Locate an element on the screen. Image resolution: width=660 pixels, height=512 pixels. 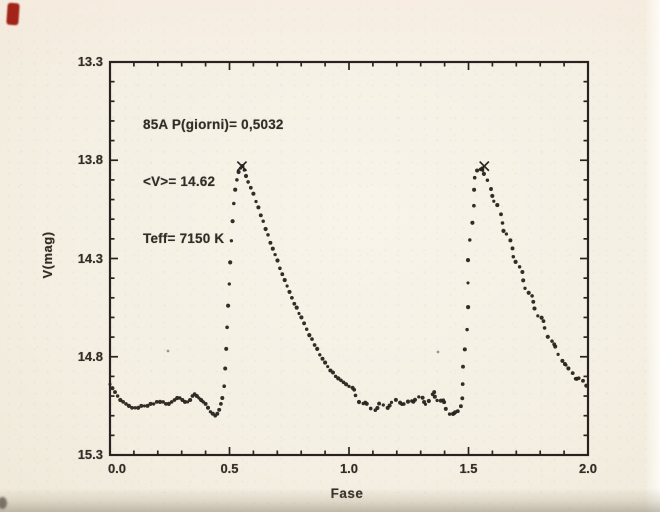
x-tick-label: 0.5 is located at coordinates (229, 468).